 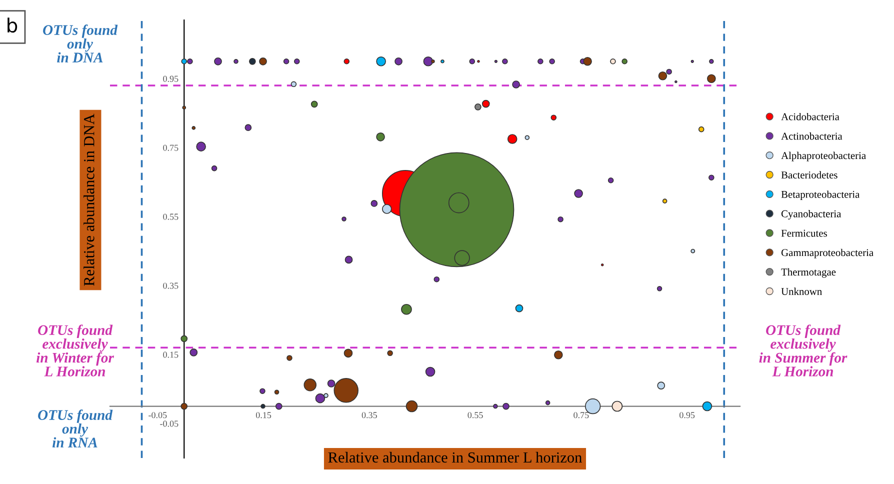 I want to click on x-tick-label: 0.15, so click(x=264, y=415).